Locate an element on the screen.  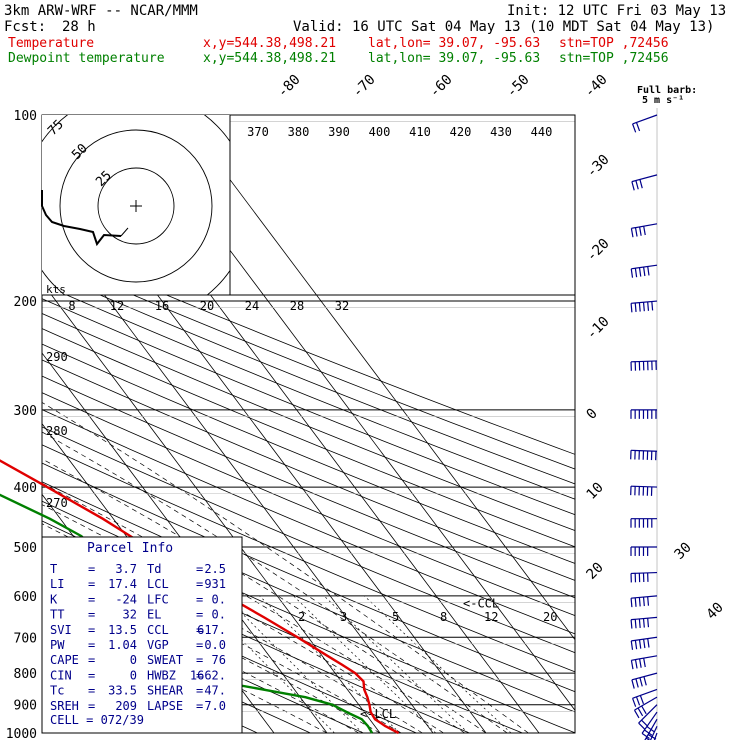
pressure-tick-label: 100 is located at coordinates (25, 116).